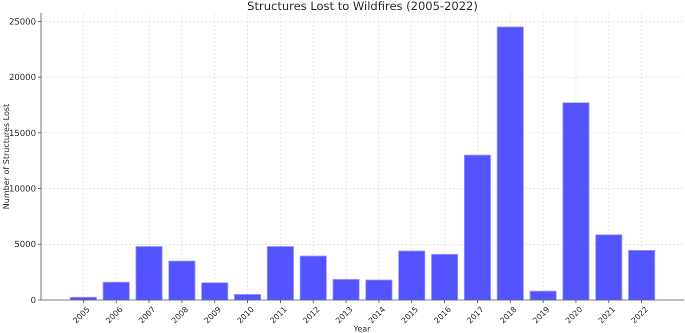  I want to click on x-axis-title: Year, so click(362, 328).